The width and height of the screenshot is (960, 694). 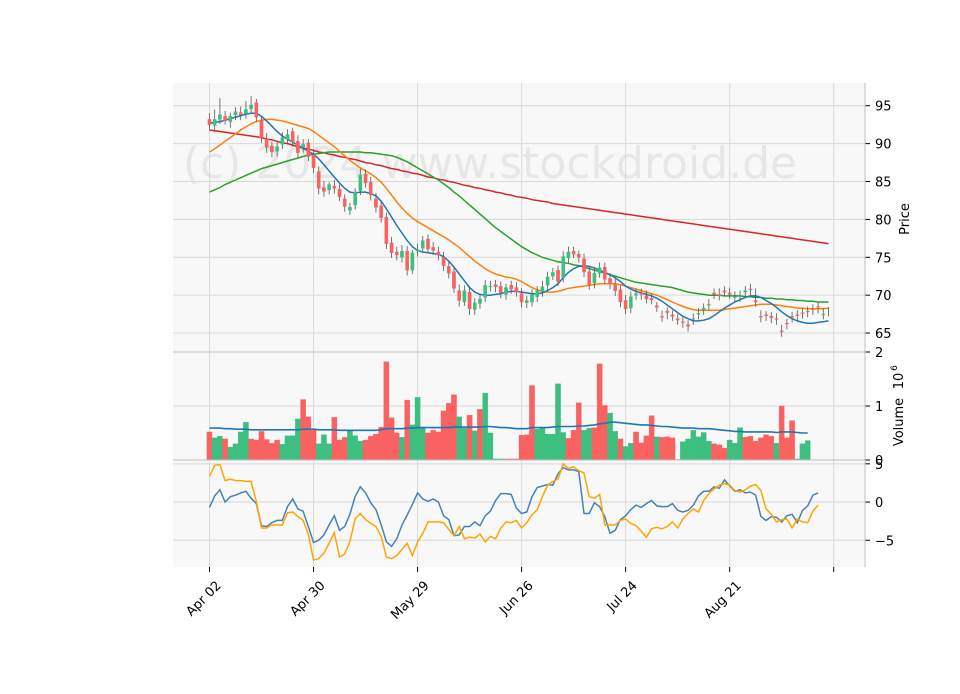 I want to click on price-tick-label: 90, so click(x=883, y=145).